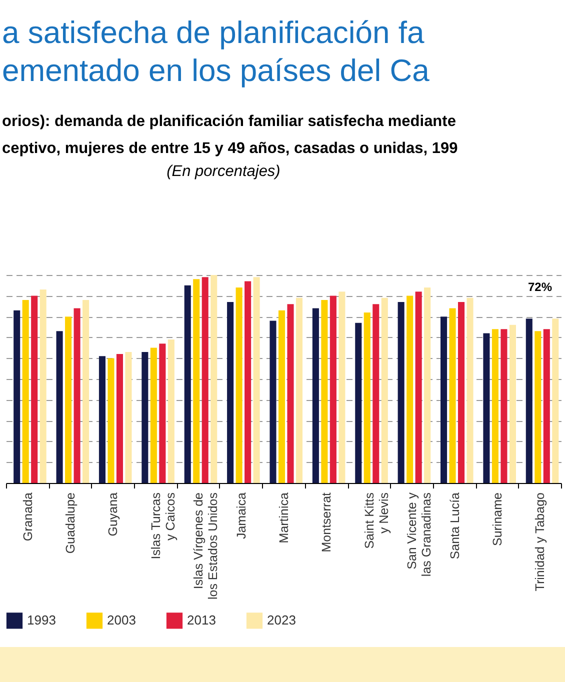  I want to click on legend-label: 1993, so click(41, 620).